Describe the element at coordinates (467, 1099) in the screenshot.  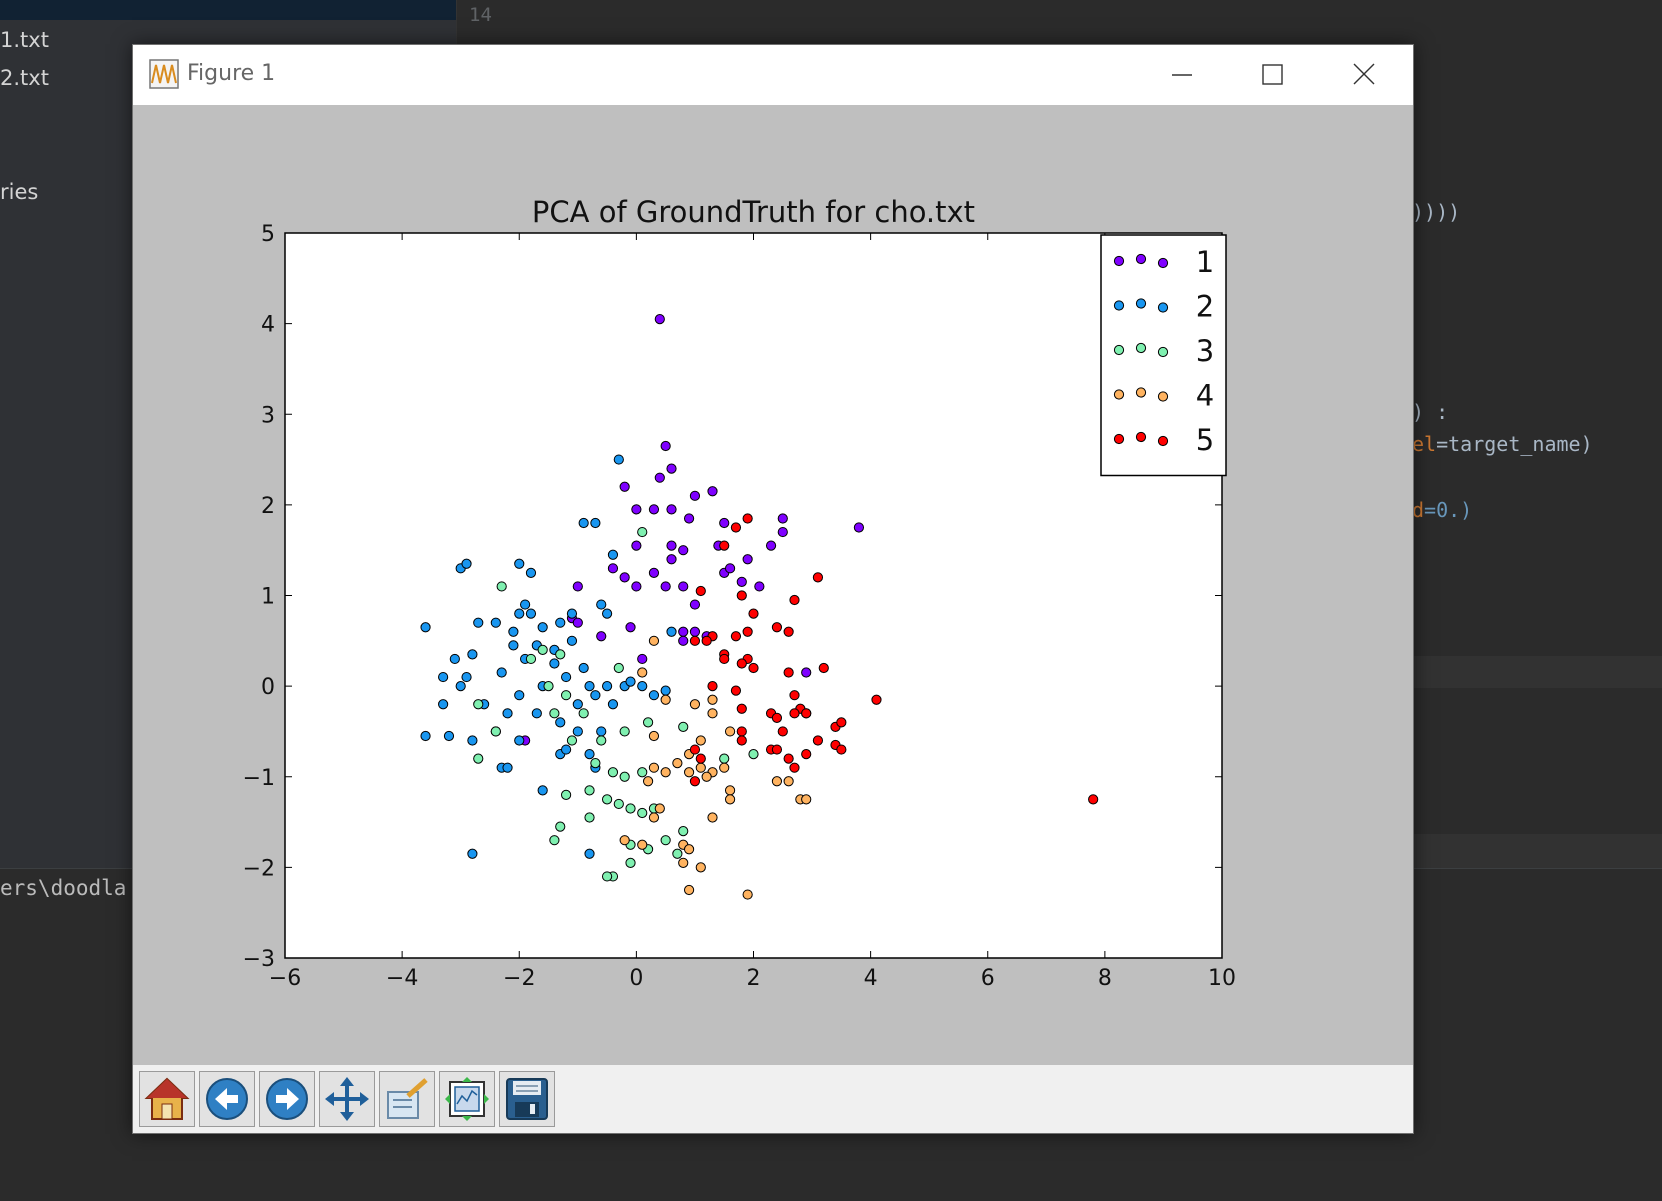
I see `subplots-button` at that location.